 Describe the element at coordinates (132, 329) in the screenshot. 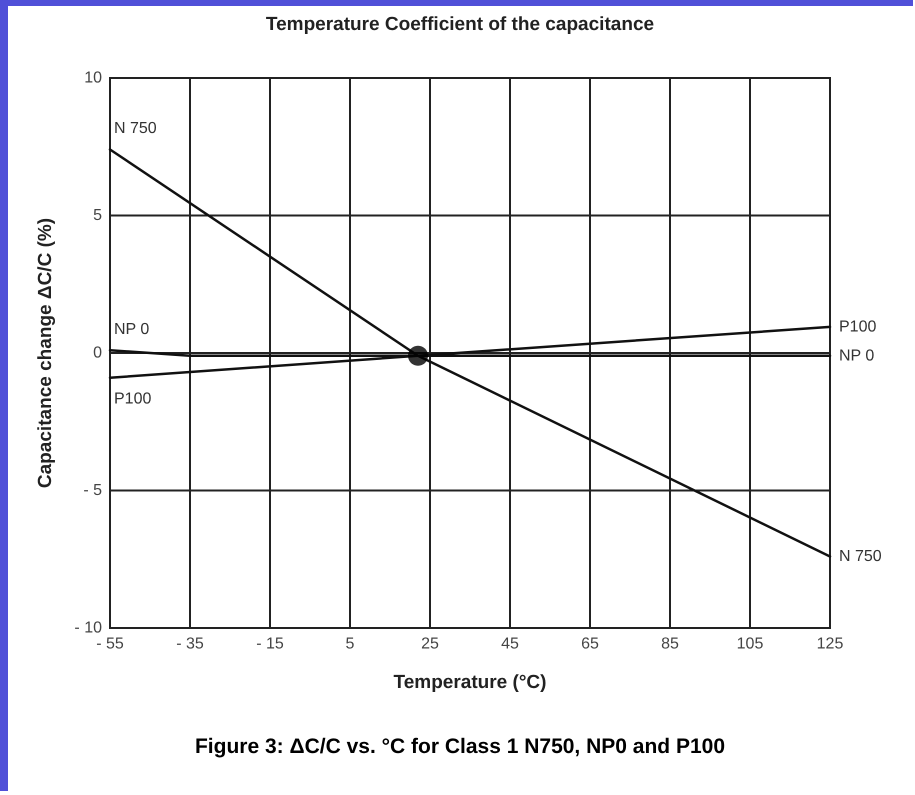

I see `text: NP 0` at that location.